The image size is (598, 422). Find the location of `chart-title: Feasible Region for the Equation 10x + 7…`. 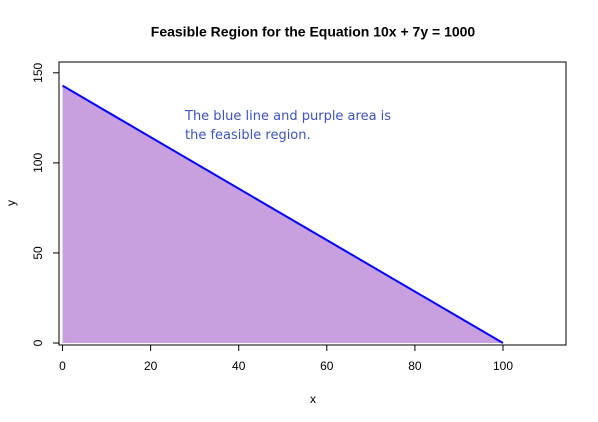

chart-title: Feasible Region for the Equation 10x + 7… is located at coordinates (313, 32).